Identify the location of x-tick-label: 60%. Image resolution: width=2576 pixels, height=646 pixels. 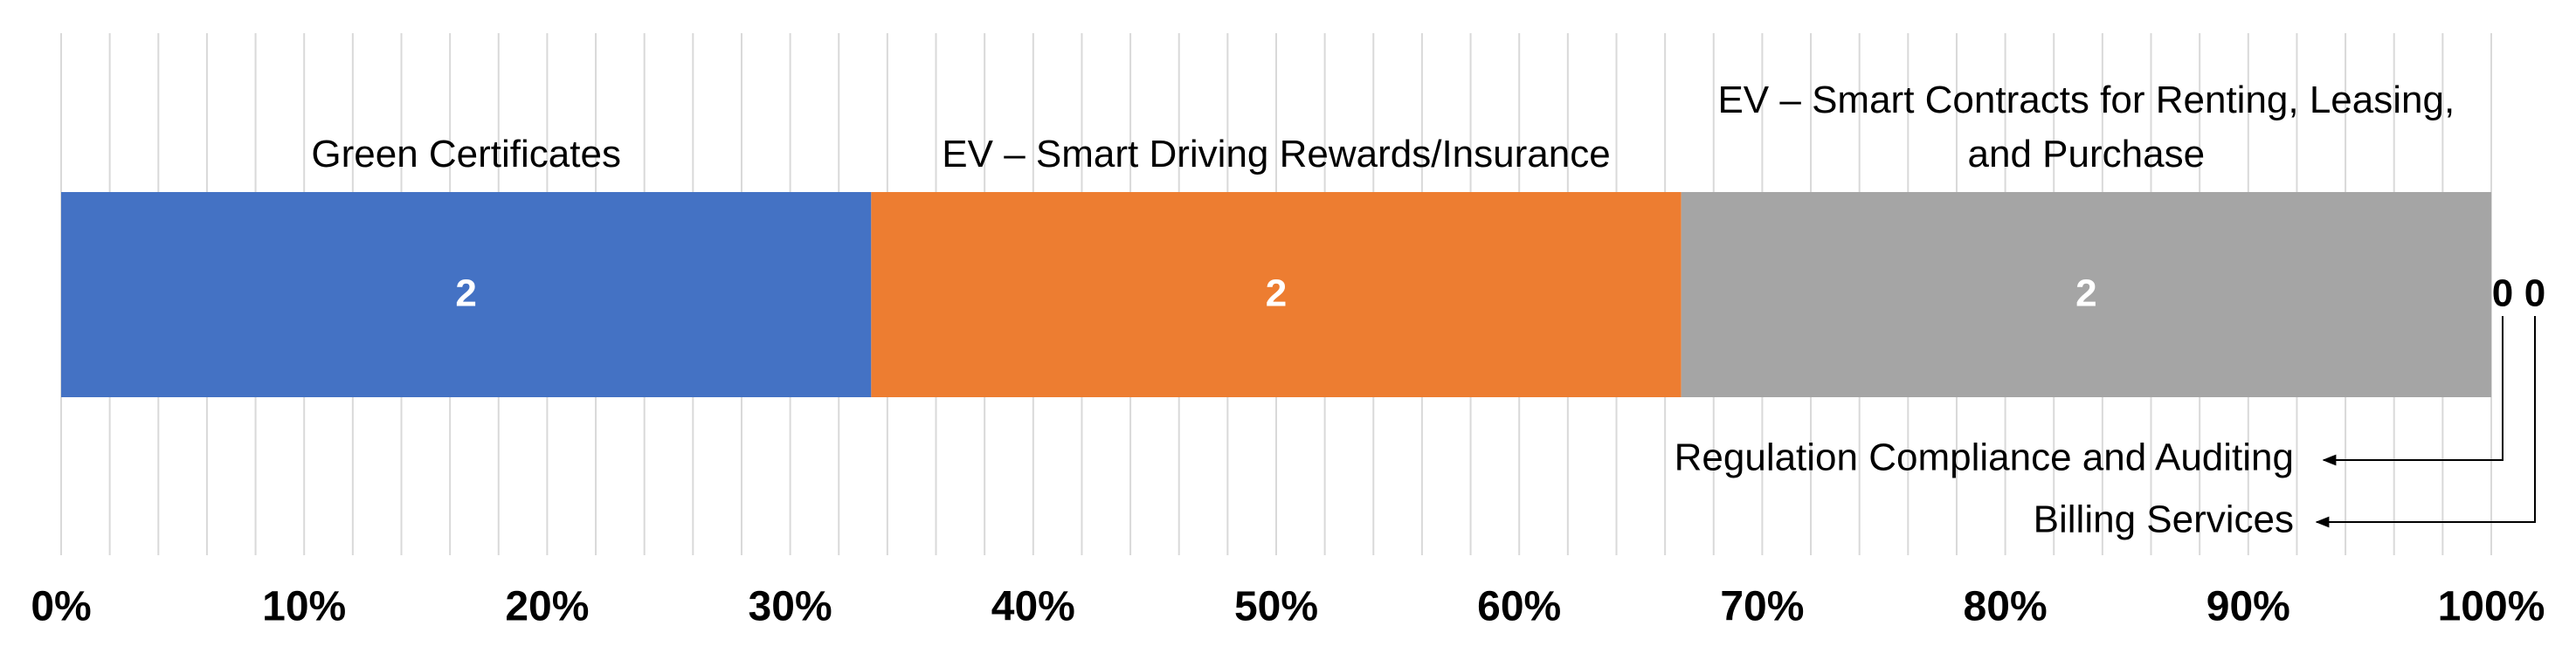
(1519, 607).